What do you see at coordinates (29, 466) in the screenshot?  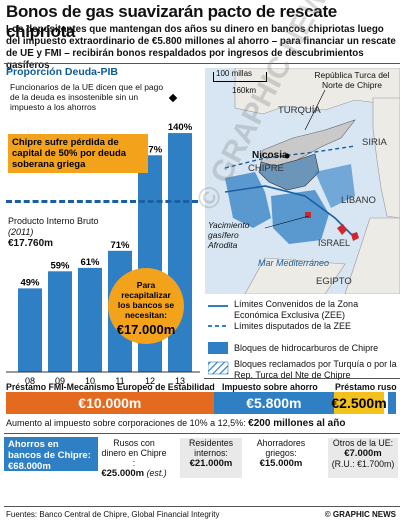 I see `deposits-total: €68.000m` at bounding box center [29, 466].